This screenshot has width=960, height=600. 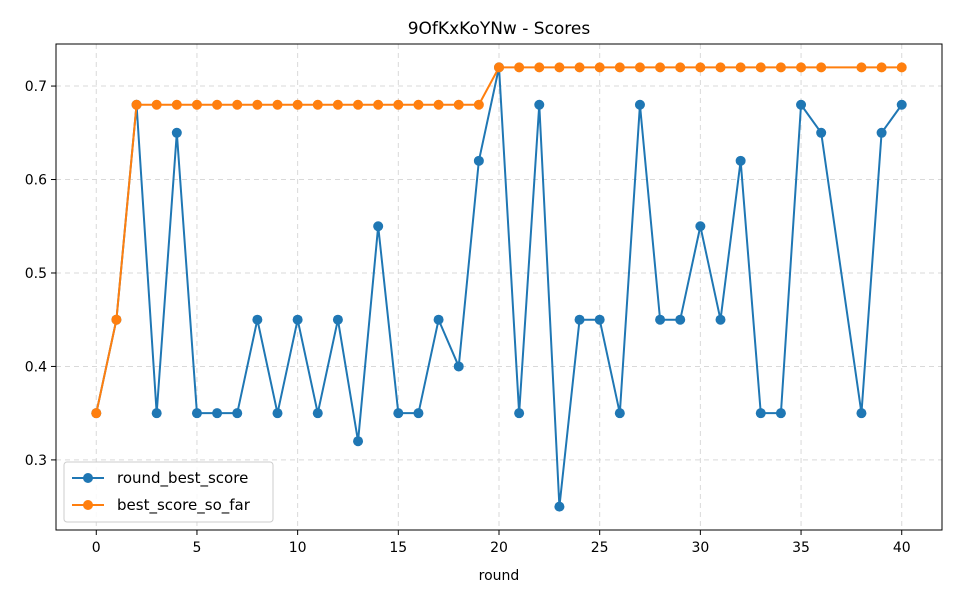 I want to click on x-tick-label: 5, so click(x=196, y=548).